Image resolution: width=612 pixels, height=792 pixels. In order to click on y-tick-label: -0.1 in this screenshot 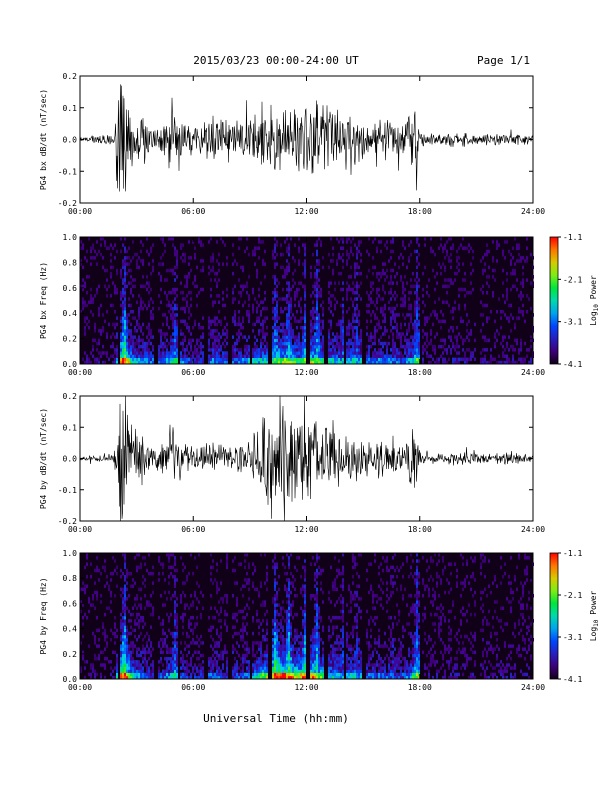, I will do `click(67, 171)`.